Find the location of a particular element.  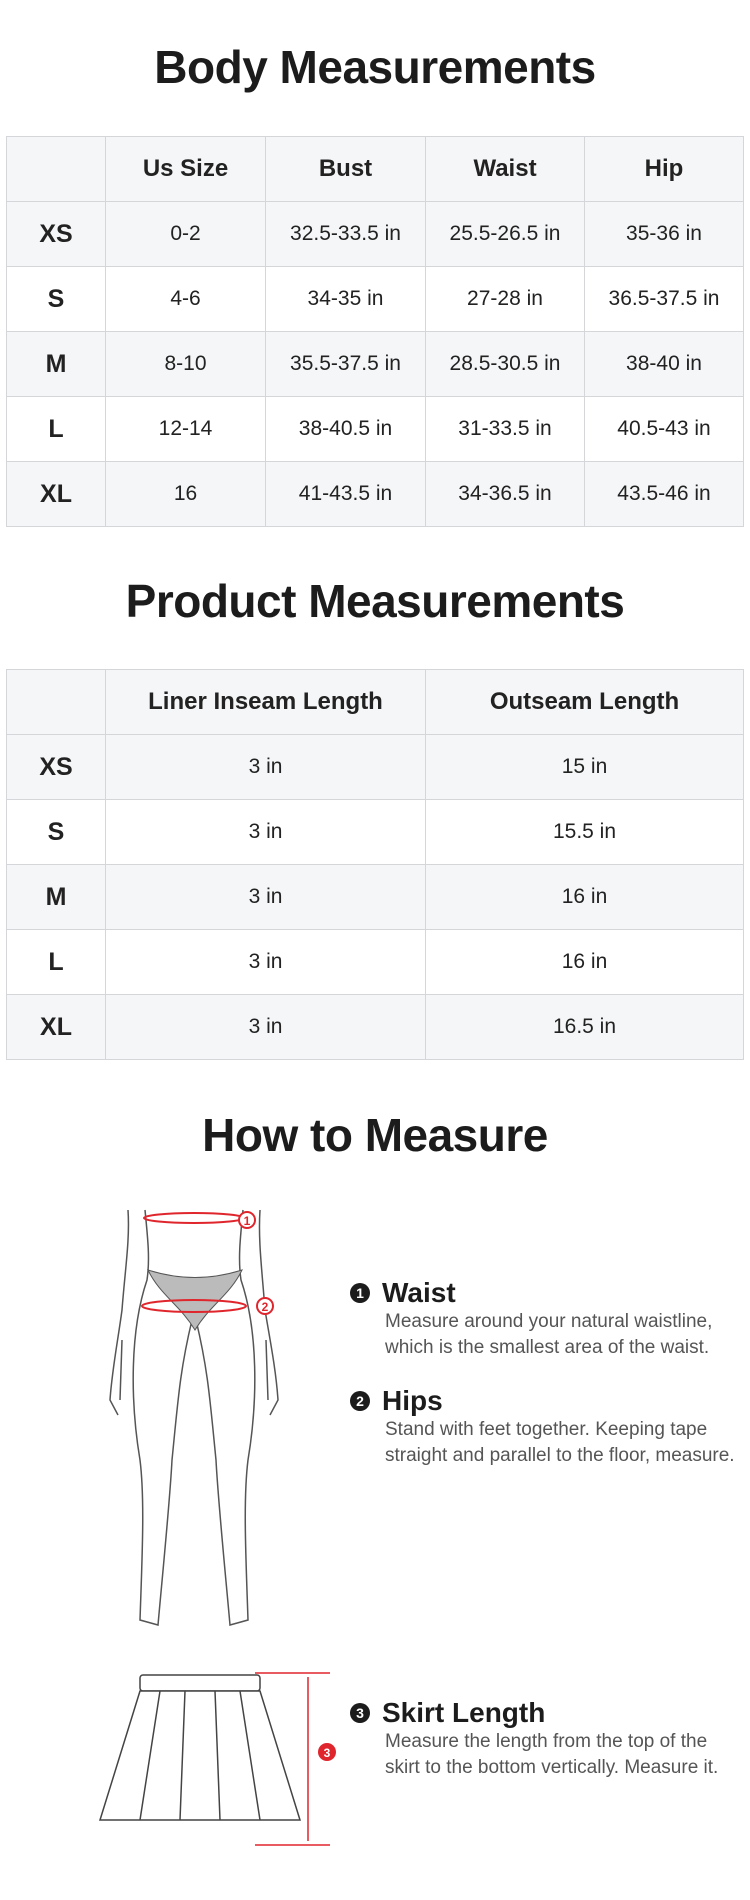

table-header-row: Liner Inseam Length Outseam Length is located at coordinates (375, 702).